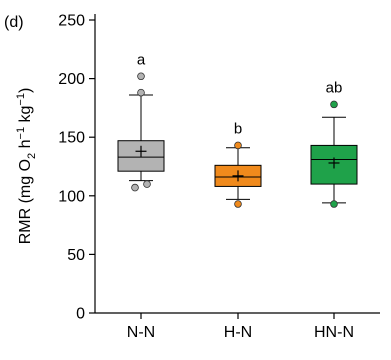  I want to click on significance-letter: a, so click(141, 59).